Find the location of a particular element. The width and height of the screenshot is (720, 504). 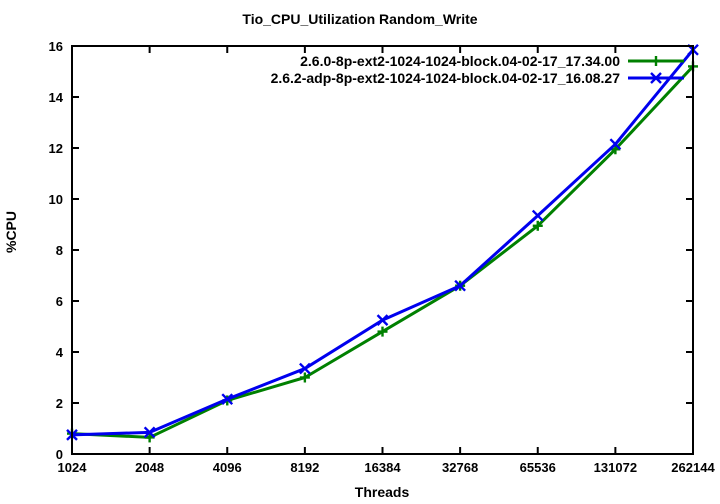

y-tick-label: 2 is located at coordinates (59, 403).